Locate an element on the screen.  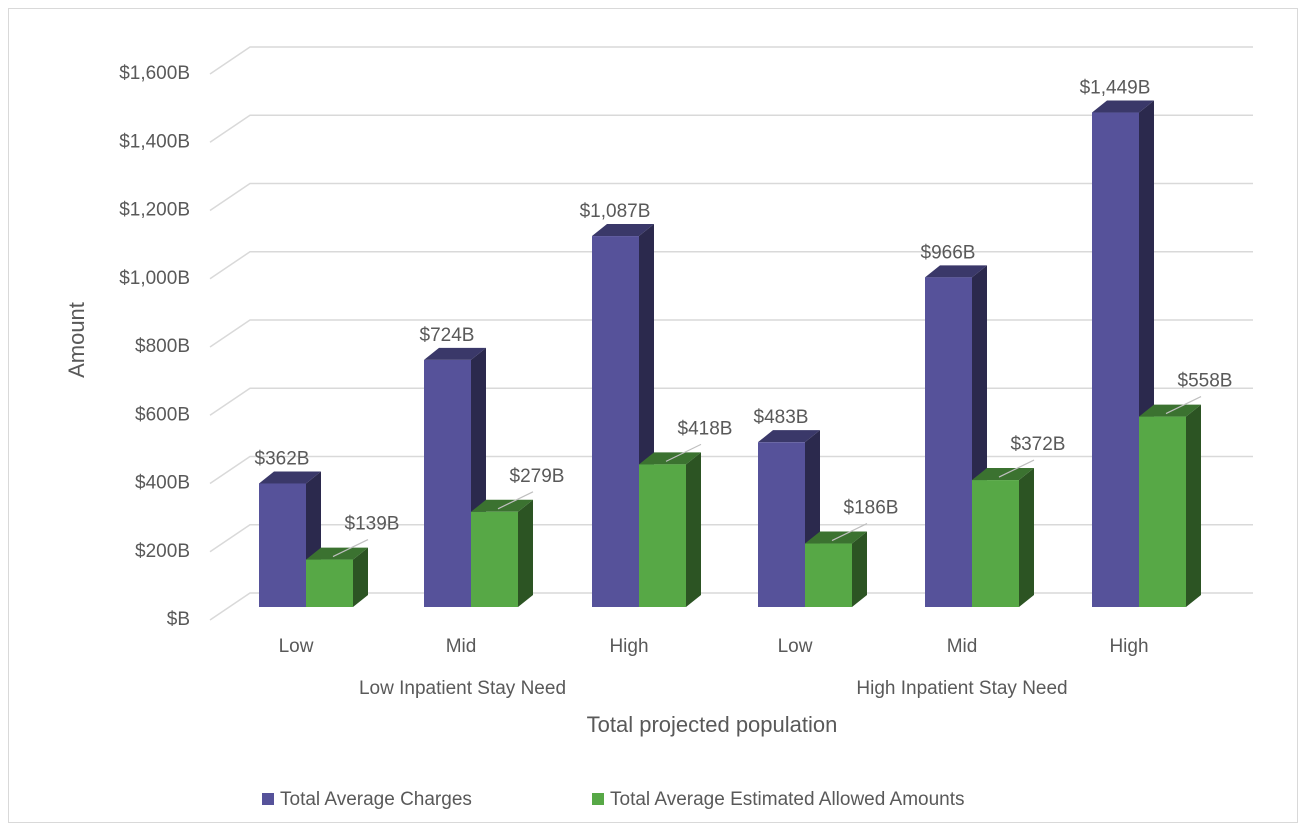
data-label: $279B is located at coordinates (537, 476).